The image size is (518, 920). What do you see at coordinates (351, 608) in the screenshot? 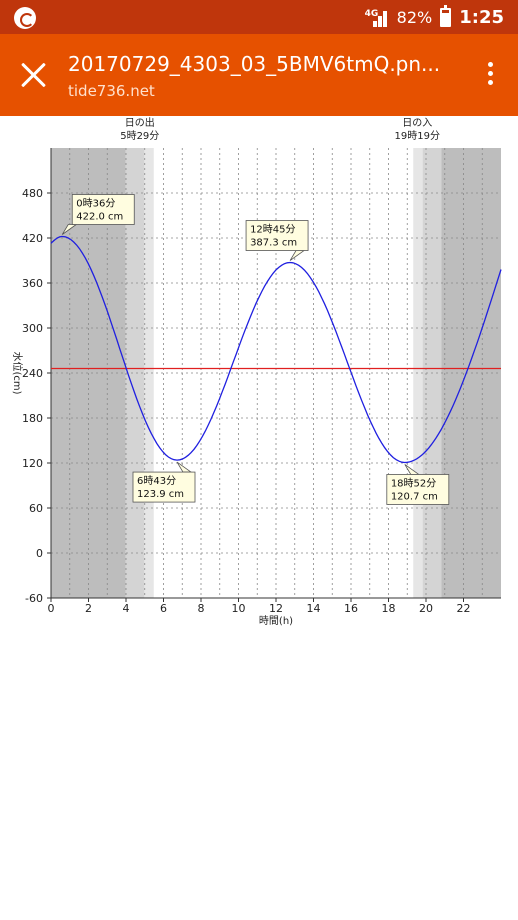
I see `x-tick-label: 16` at bounding box center [351, 608].